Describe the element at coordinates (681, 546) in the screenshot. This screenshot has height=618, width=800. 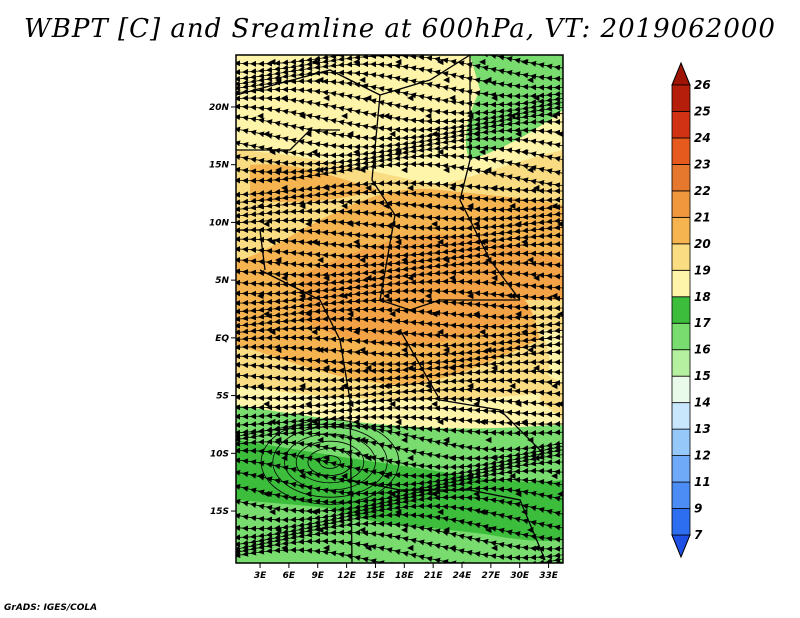
I see `colorbar-arrow-bottom` at that location.